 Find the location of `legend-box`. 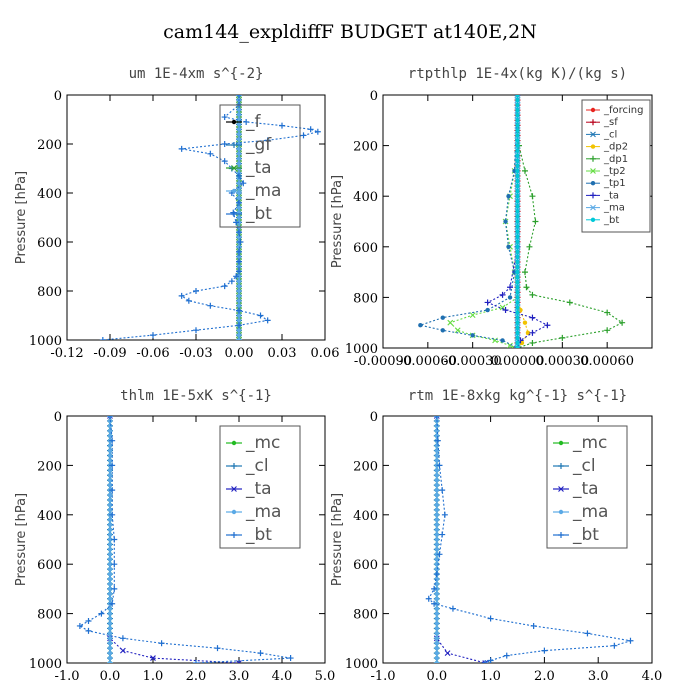

legend-box is located at coordinates (260, 166).